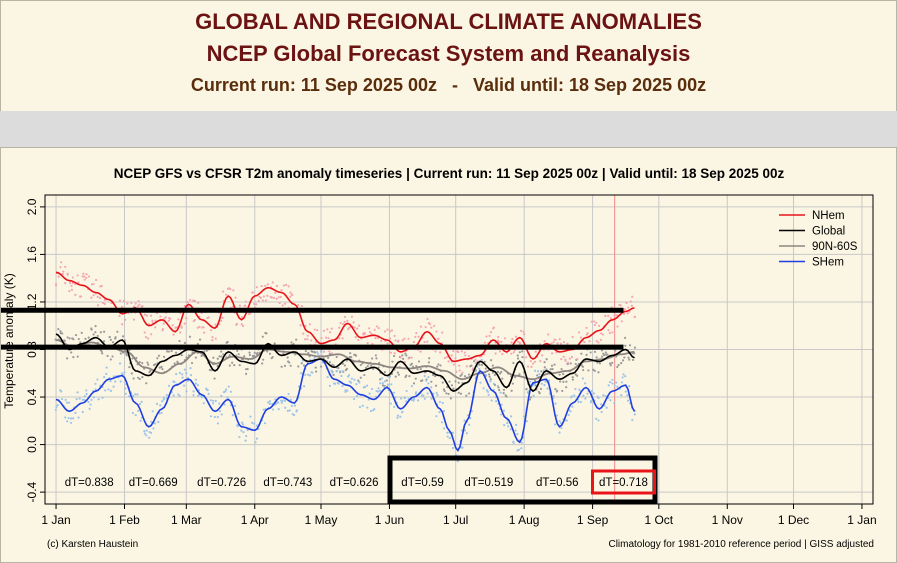 Image resolution: width=897 pixels, height=563 pixels. Describe the element at coordinates (793, 520) in the screenshot. I see `x-tick-label: 1 Dec` at that location.